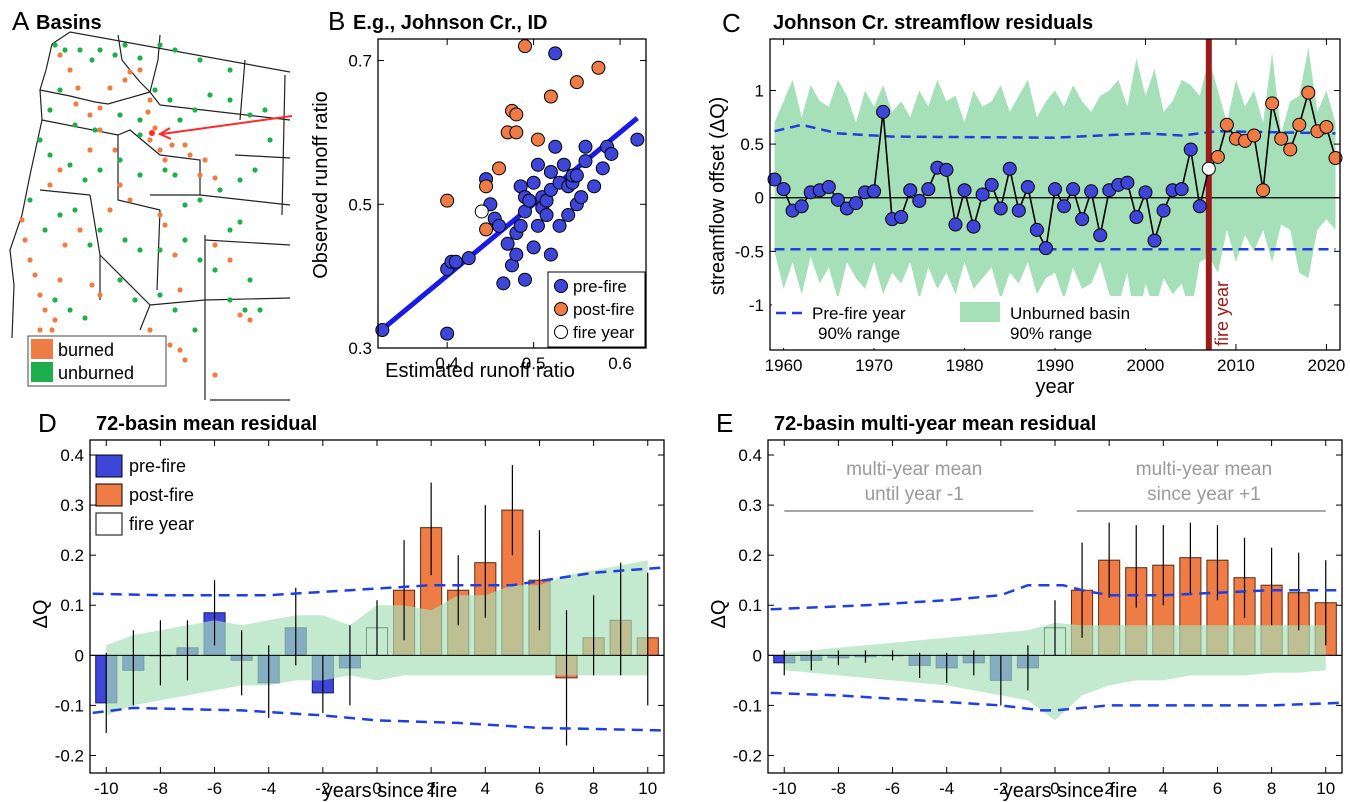  What do you see at coordinates (1108, 788) in the screenshot?
I see `panel-e-xtick-label: 2` at bounding box center [1108, 788].